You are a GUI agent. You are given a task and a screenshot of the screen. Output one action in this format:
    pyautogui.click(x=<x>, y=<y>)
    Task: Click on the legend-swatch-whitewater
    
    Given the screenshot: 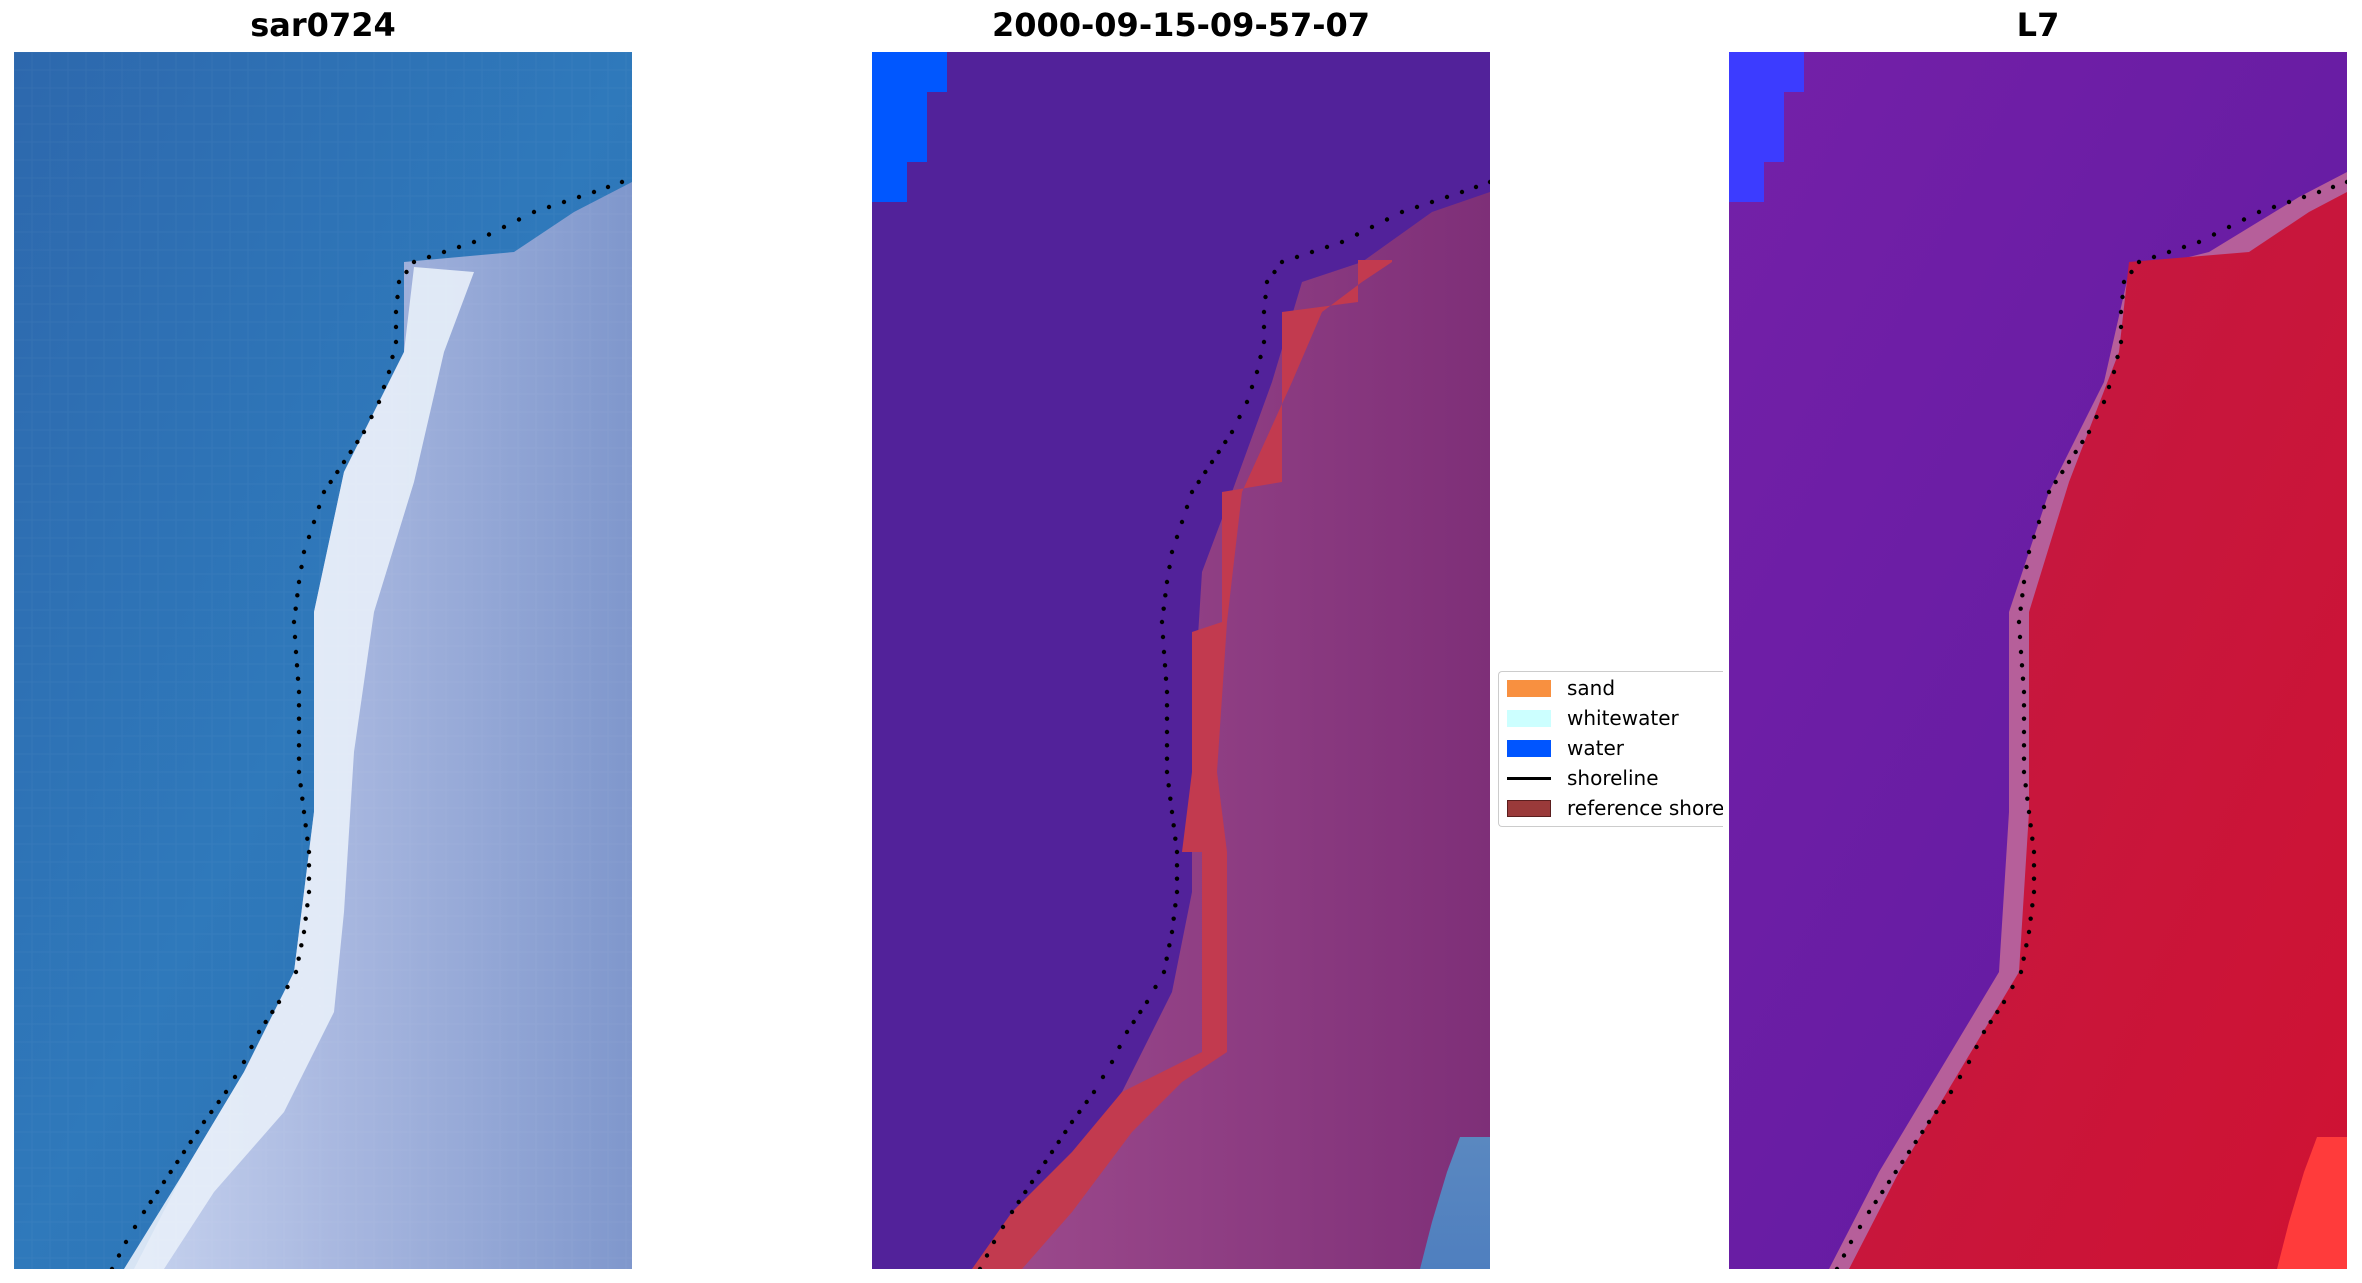 What is the action you would take?
    pyautogui.click(x=1529, y=718)
    